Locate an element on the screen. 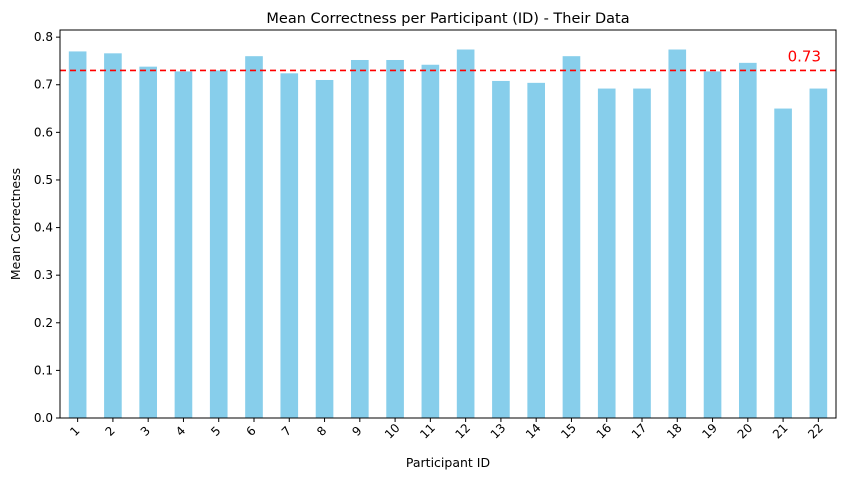 The height and width of the screenshot is (479, 846). x-tick-label: 9 is located at coordinates (356, 431).